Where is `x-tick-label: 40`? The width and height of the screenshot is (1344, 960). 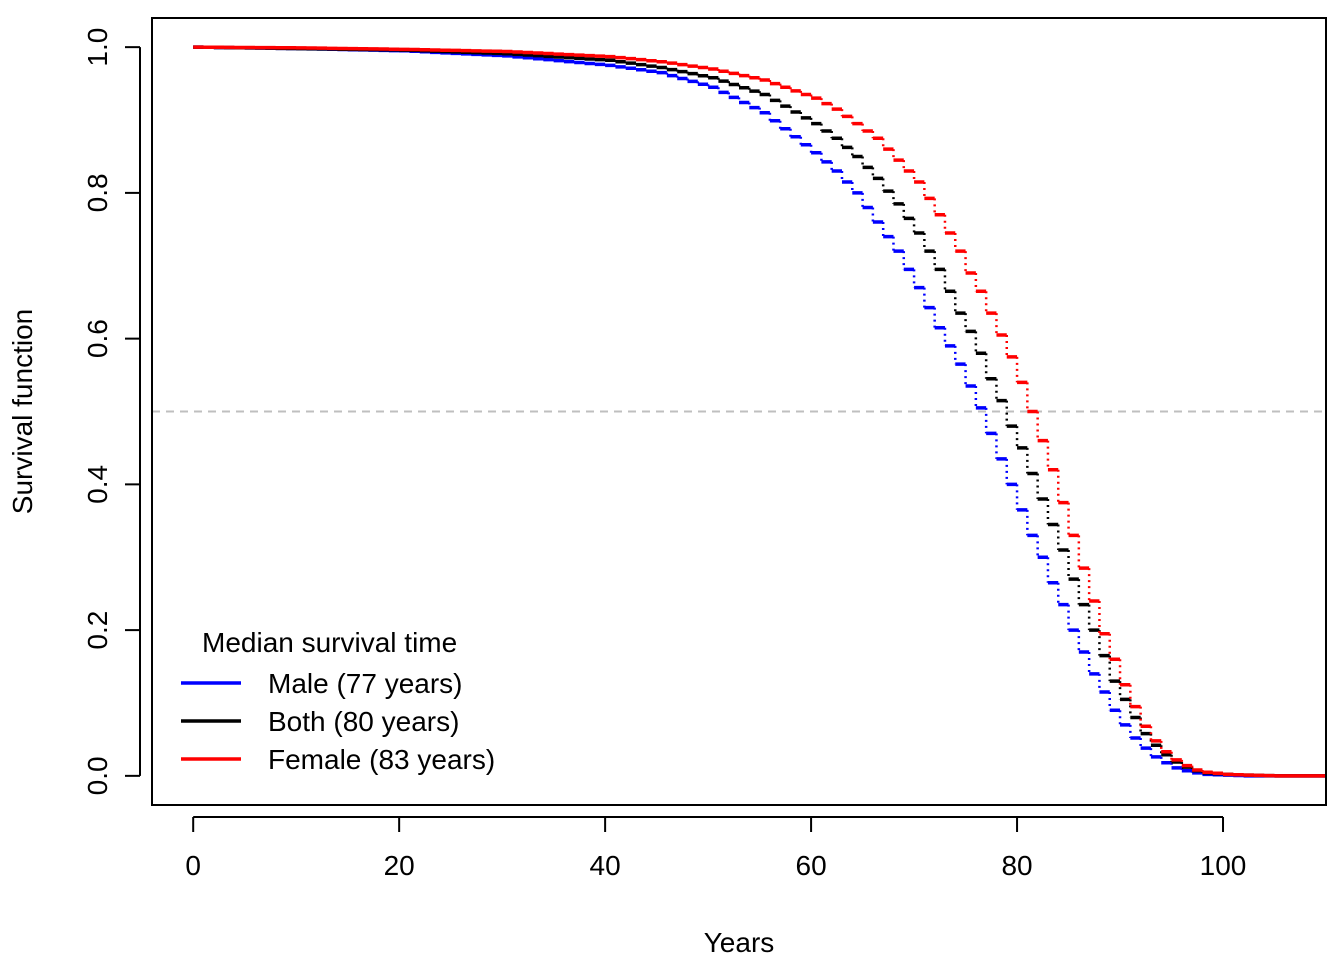
x-tick-label: 40 is located at coordinates (605, 865).